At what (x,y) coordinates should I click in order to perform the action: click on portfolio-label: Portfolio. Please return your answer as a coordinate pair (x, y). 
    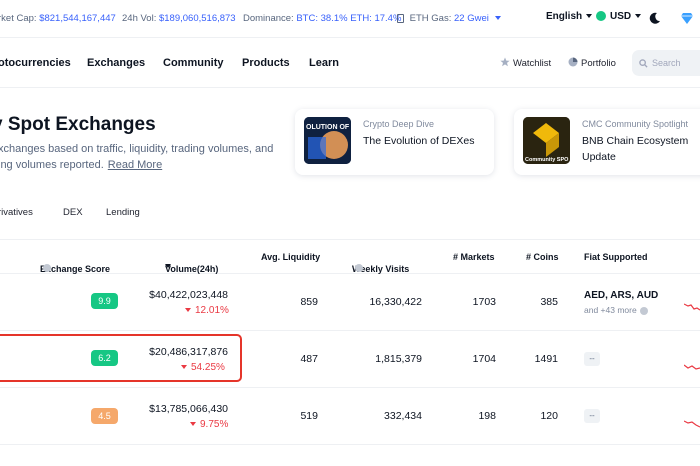
    Looking at the image, I should click on (598, 63).